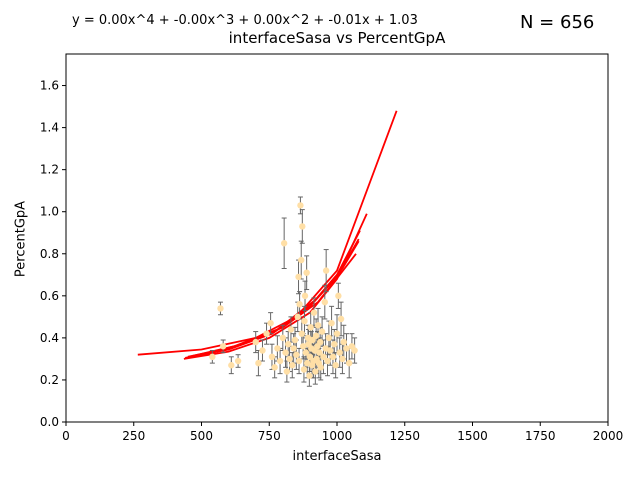 Image resolution: width=640 pixels, height=480 pixels. I want to click on x-axis-ticks: 0 250 500 750 1000 1250 1500 1750 2000, so click(342, 432).